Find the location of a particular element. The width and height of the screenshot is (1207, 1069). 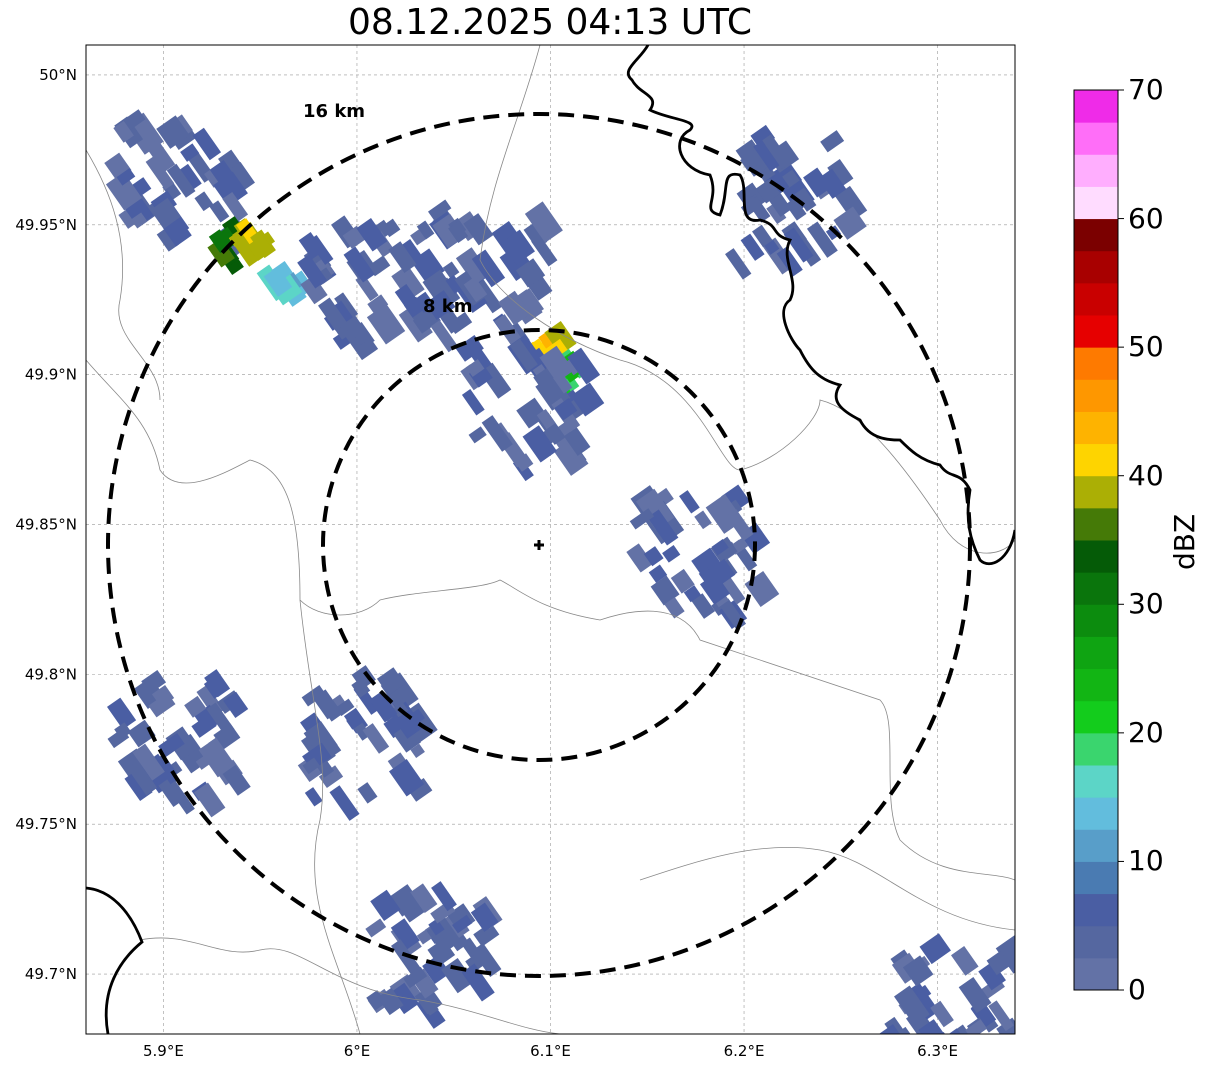

y-tick-label: 49.95°N is located at coordinates (46, 225).